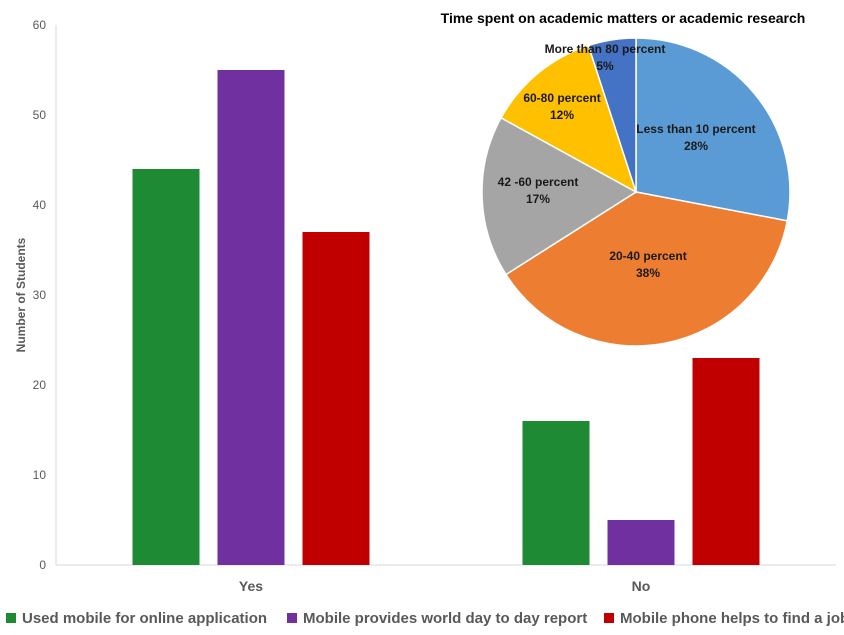 Image resolution: width=844 pixels, height=635 pixels. What do you see at coordinates (732, 618) in the screenshot?
I see `legend-label: Mobile phone helps to find a job` at bounding box center [732, 618].